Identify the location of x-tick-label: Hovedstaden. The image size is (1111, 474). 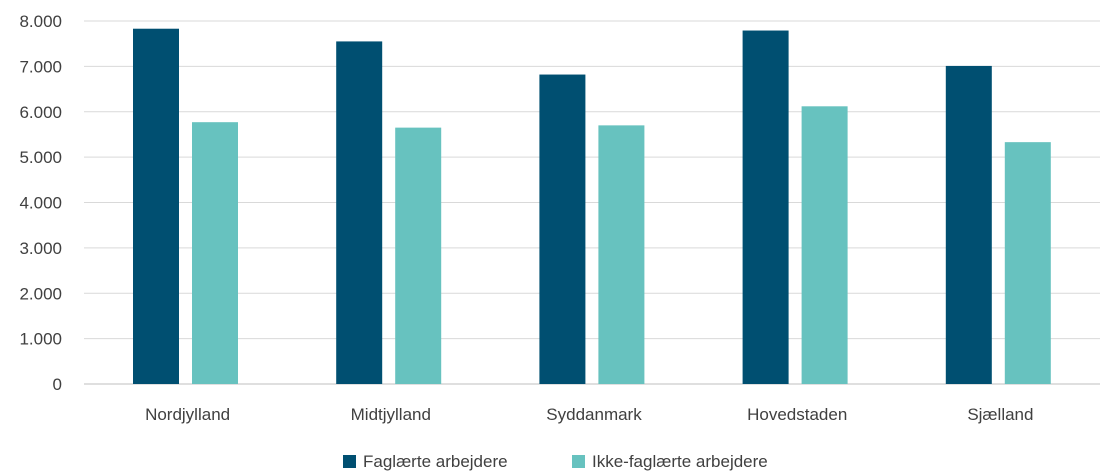
(797, 414).